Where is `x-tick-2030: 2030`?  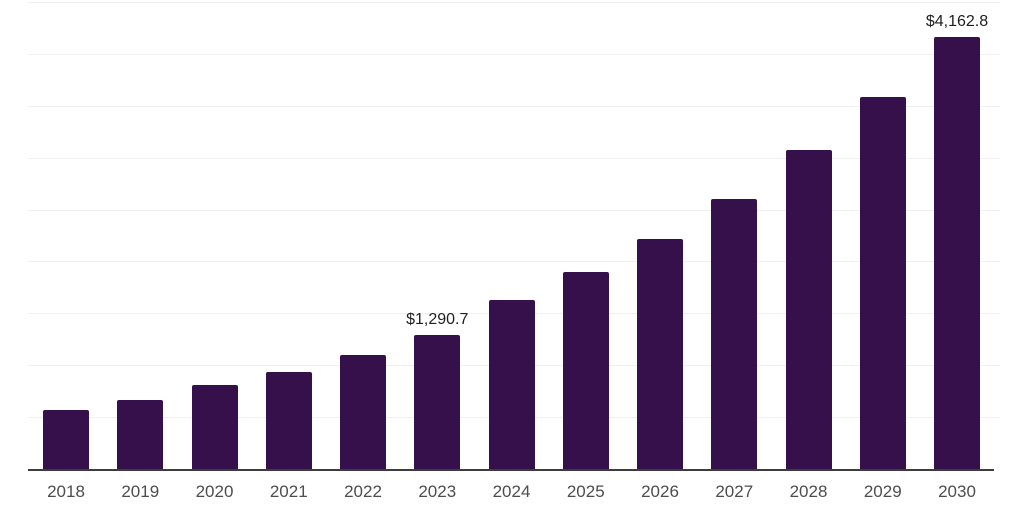
x-tick-2030: 2030 is located at coordinates (957, 491).